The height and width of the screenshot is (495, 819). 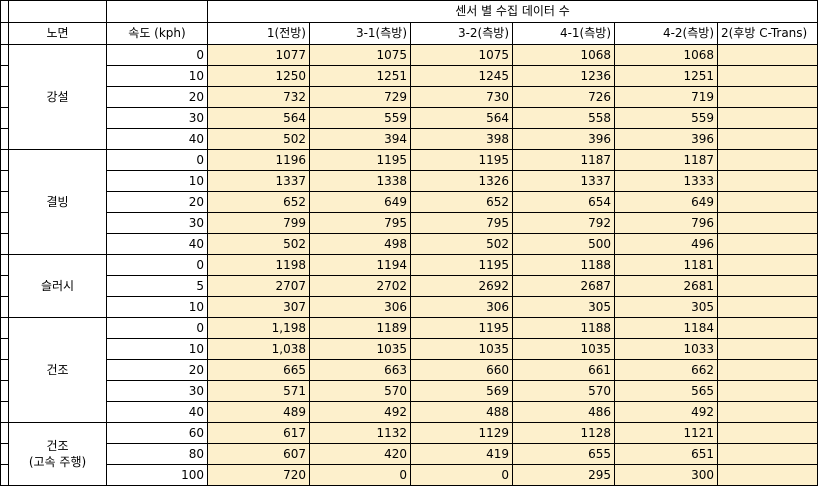 What do you see at coordinates (666, 454) in the screenshot?
I see `data-cell: 651` at bounding box center [666, 454].